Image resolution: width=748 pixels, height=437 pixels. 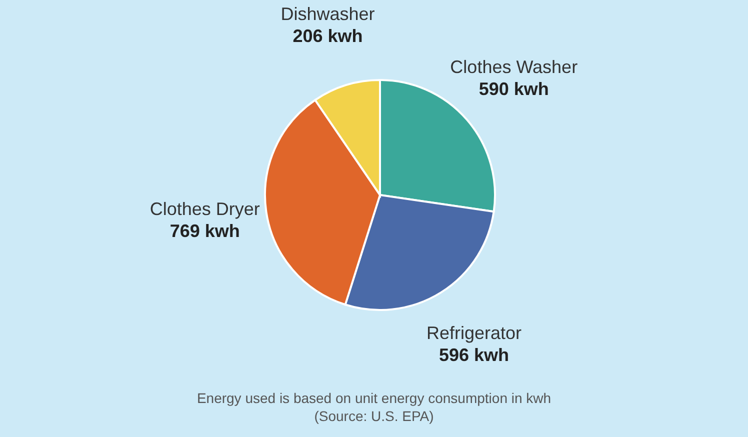 What do you see at coordinates (327, 14) in the screenshot?
I see `slice-label: Dishwasher` at bounding box center [327, 14].